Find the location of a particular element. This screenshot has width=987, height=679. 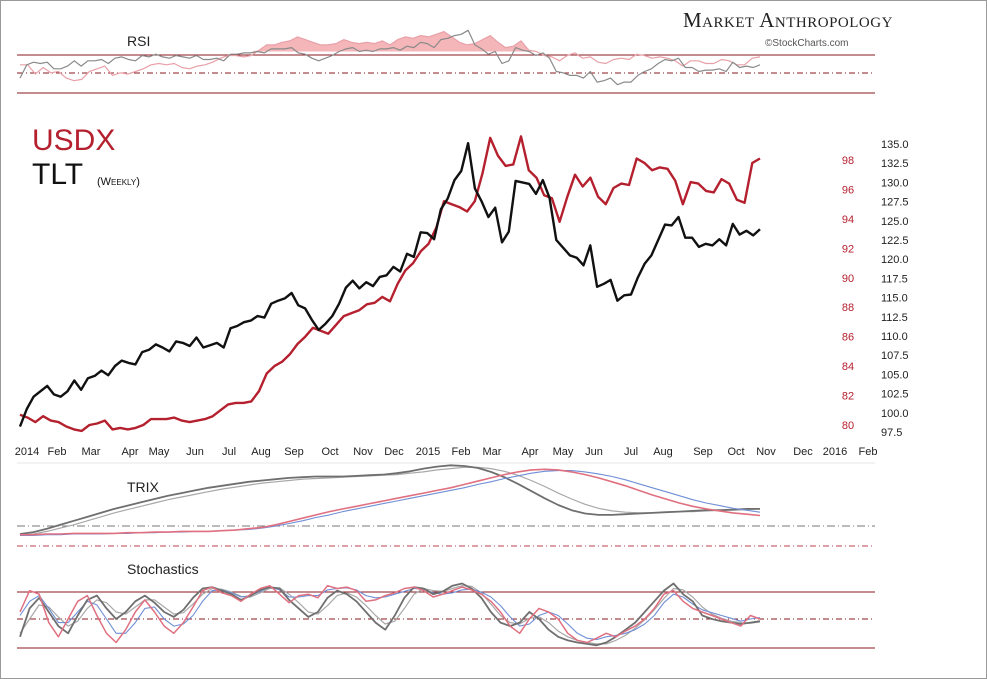

trix-tlt-signal is located at coordinates (390, 501).